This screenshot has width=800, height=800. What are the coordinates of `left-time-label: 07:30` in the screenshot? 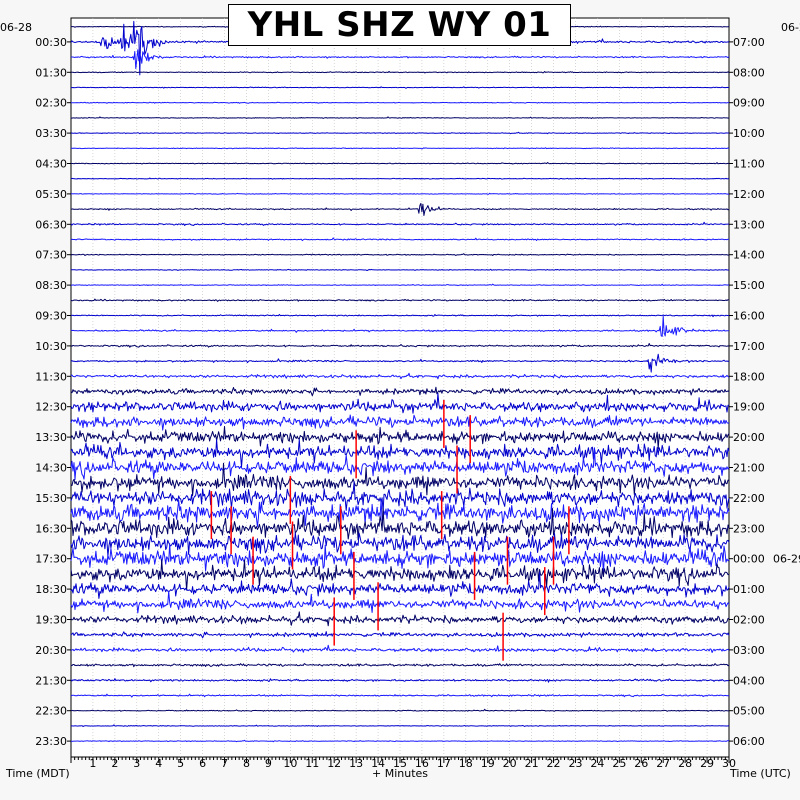 It's located at (51, 255).